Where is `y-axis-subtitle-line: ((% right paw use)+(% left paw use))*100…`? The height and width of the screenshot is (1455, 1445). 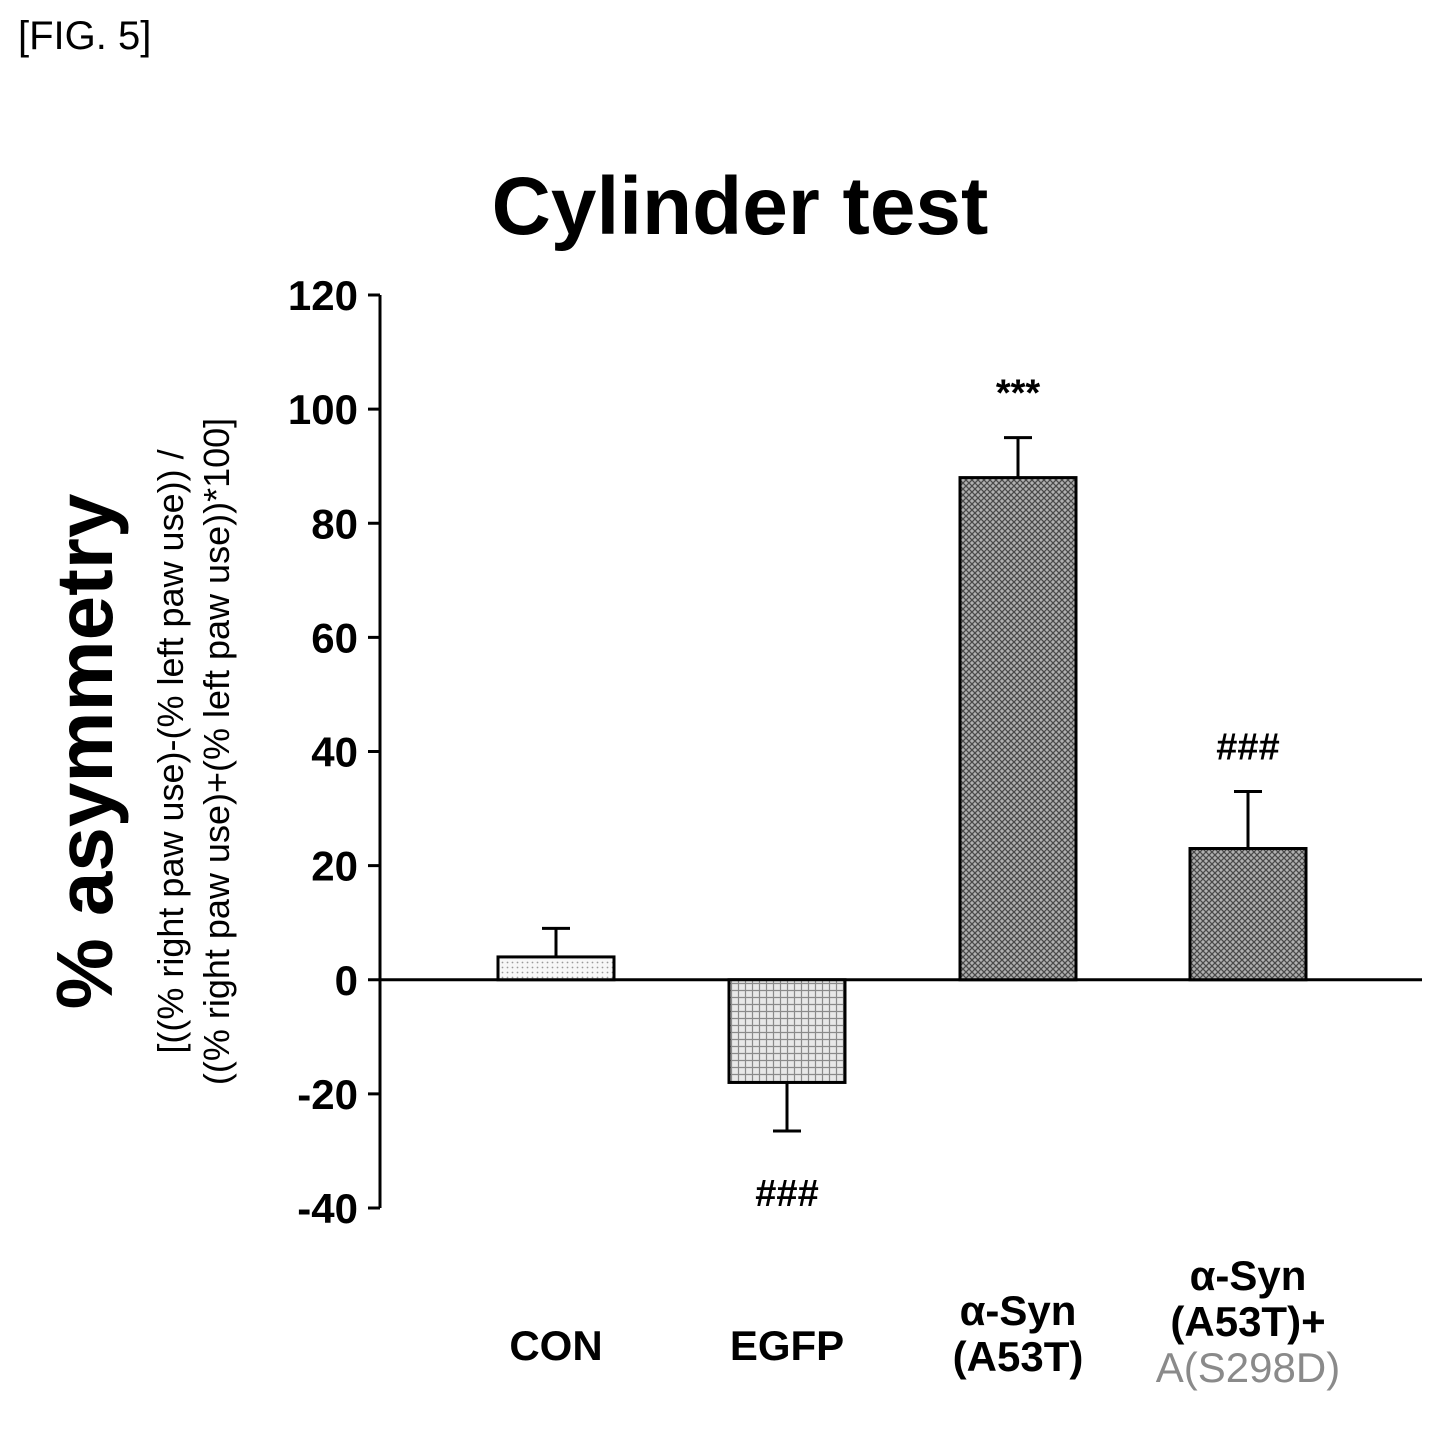 y-axis-subtitle-line: ((% right paw use)+(% left paw use))*100… is located at coordinates (216, 751).